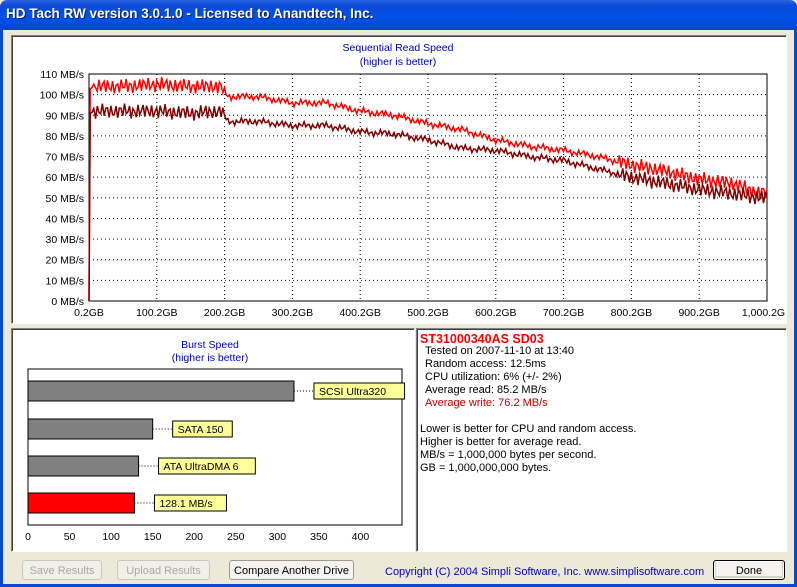  I want to click on read-x-tick-label: 600.2GB, so click(495, 313).